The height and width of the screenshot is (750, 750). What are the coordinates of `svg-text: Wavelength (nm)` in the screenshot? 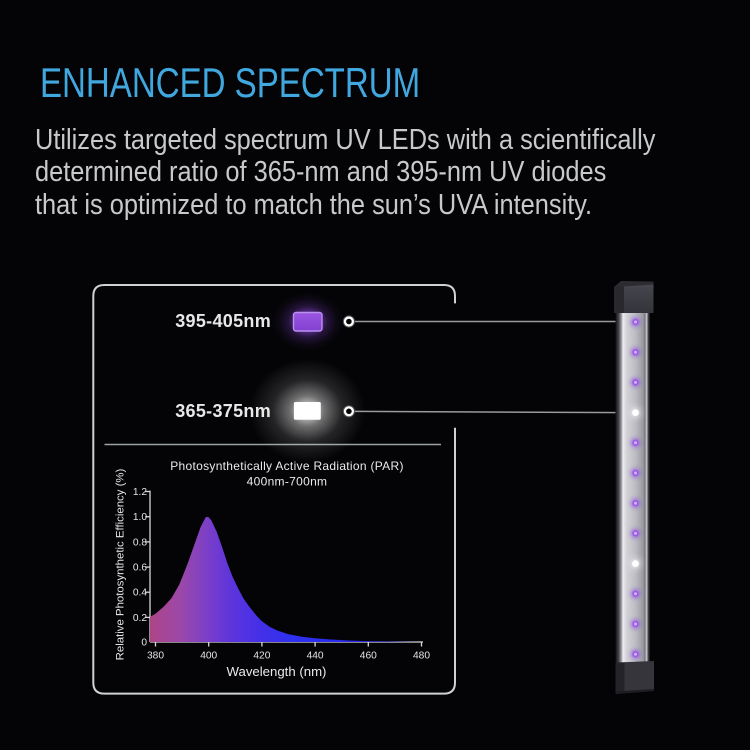 It's located at (277, 671).